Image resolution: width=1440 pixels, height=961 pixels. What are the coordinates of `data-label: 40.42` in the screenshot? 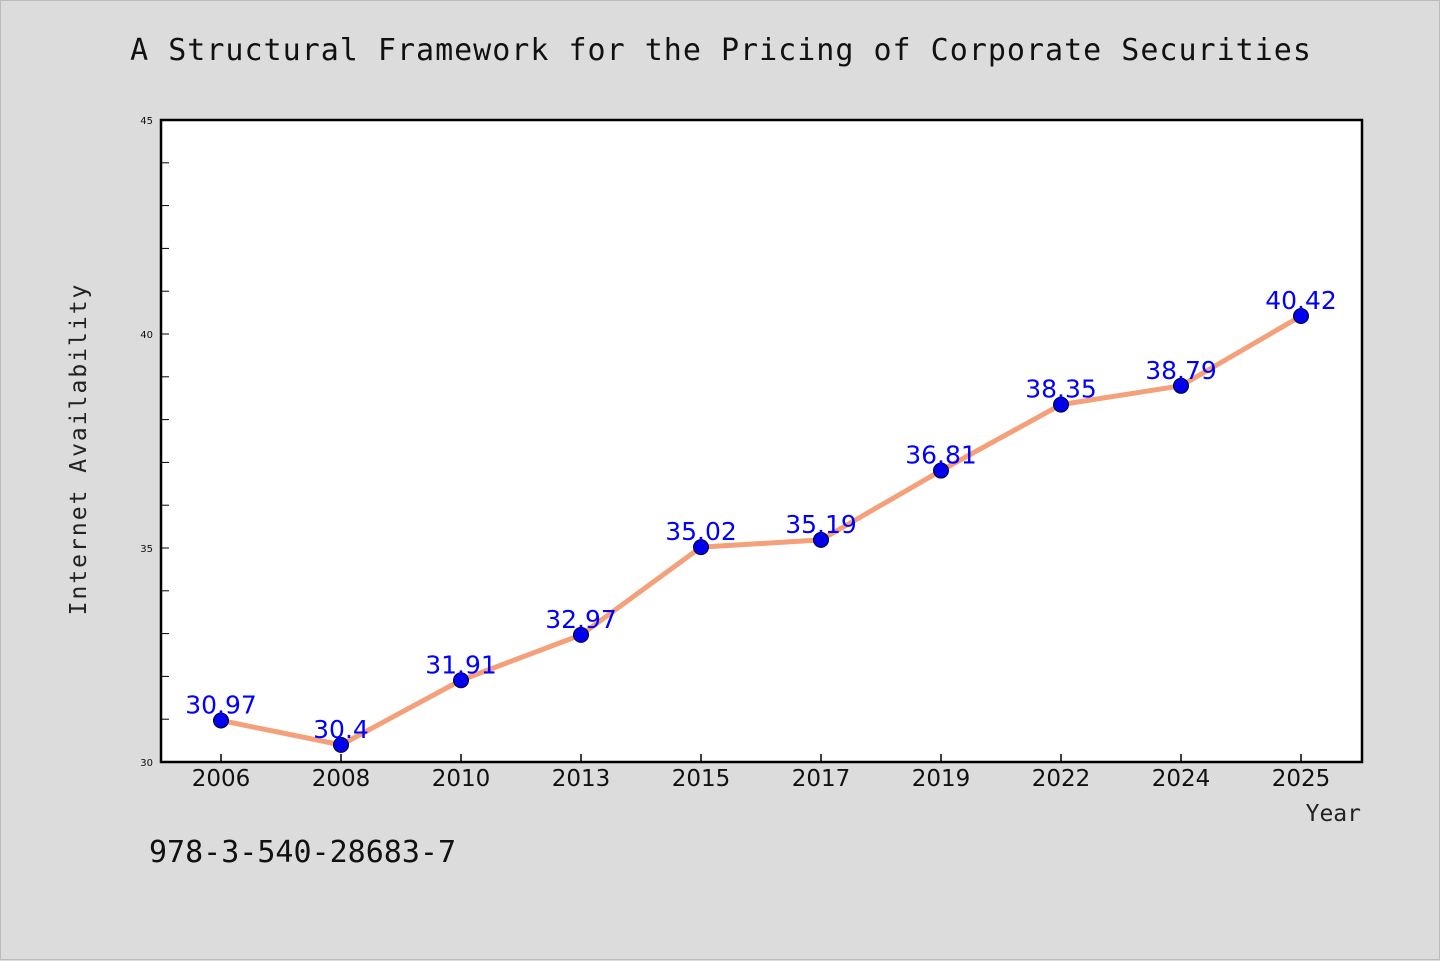 It's located at (1301, 300).